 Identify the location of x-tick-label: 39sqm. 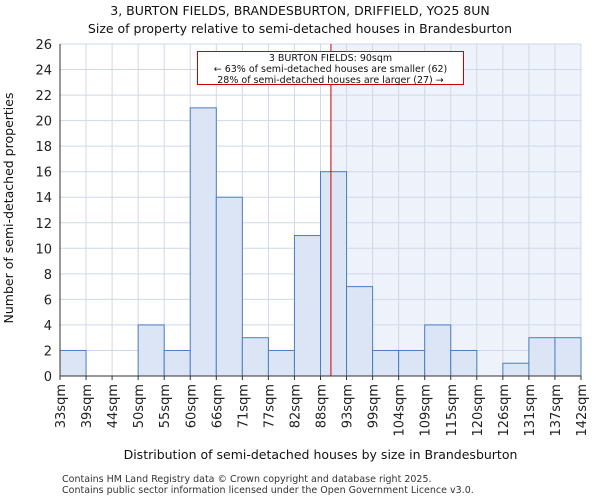
(87, 406).